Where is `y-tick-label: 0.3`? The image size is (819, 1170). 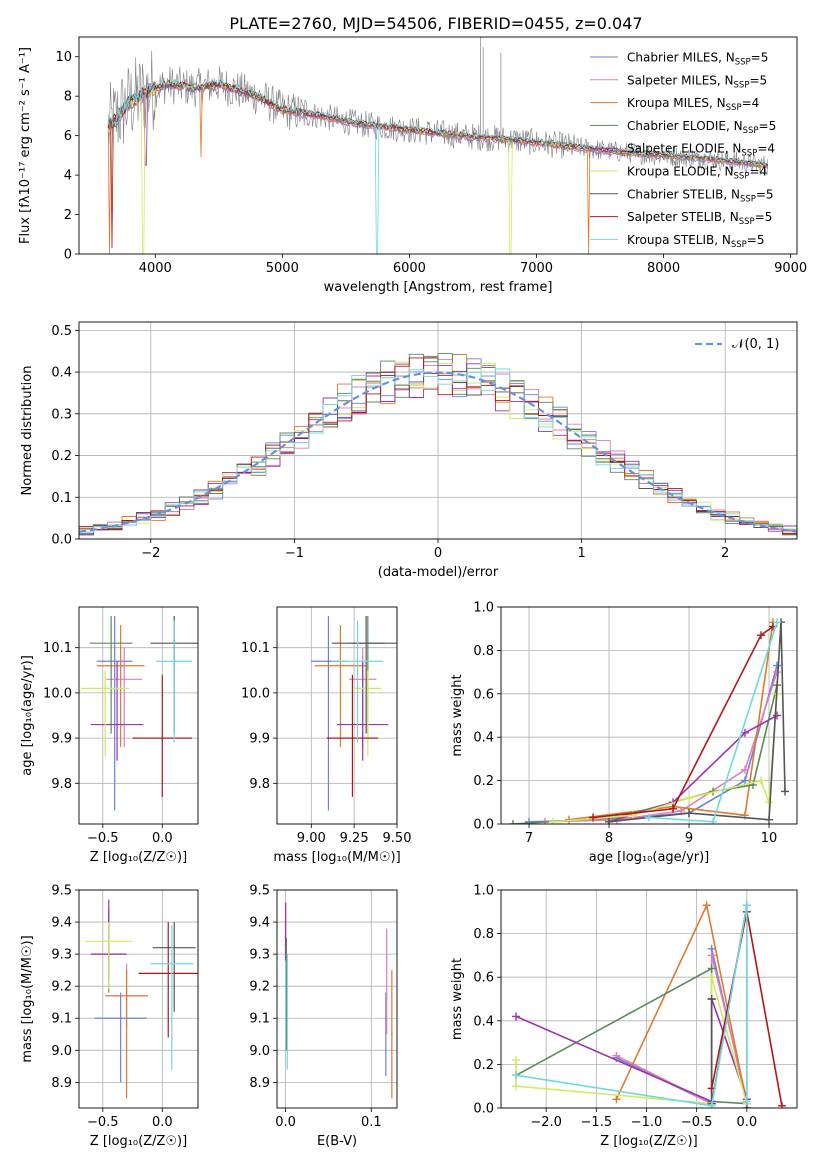
y-tick-label: 0.3 is located at coordinates (61, 414).